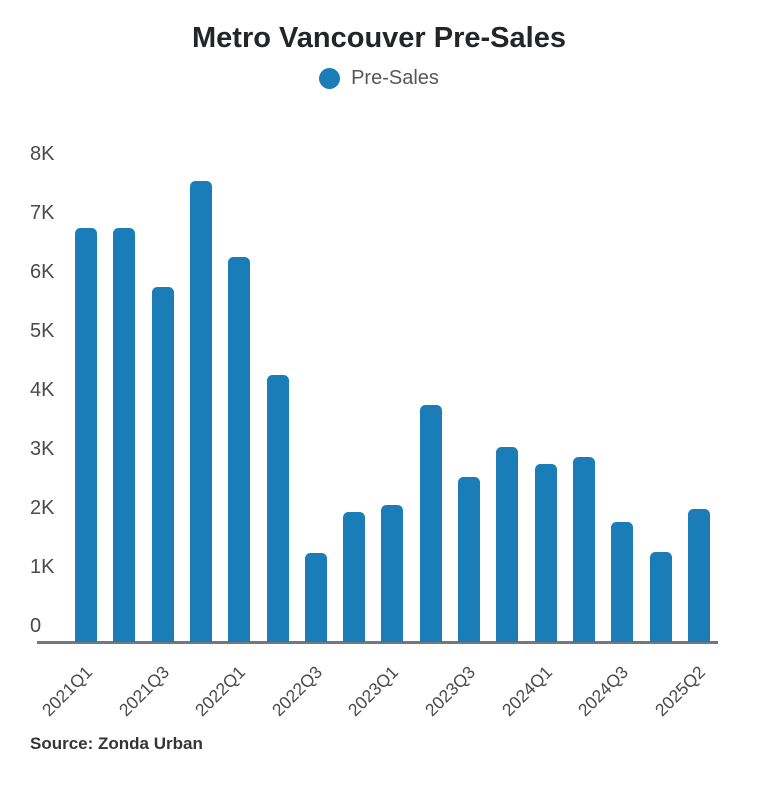 Image resolution: width=782 pixels, height=792 pixels. What do you see at coordinates (42, 272) in the screenshot?
I see `y-tick-label-6K: 6K` at bounding box center [42, 272].